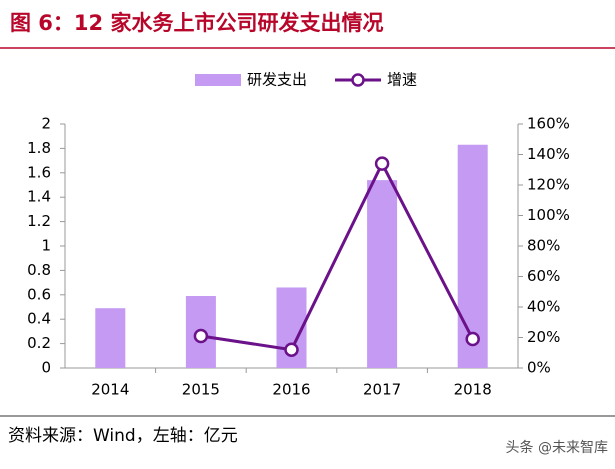  What do you see at coordinates (548, 154) in the screenshot?
I see `y2-tick-label: 140%` at bounding box center [548, 154].